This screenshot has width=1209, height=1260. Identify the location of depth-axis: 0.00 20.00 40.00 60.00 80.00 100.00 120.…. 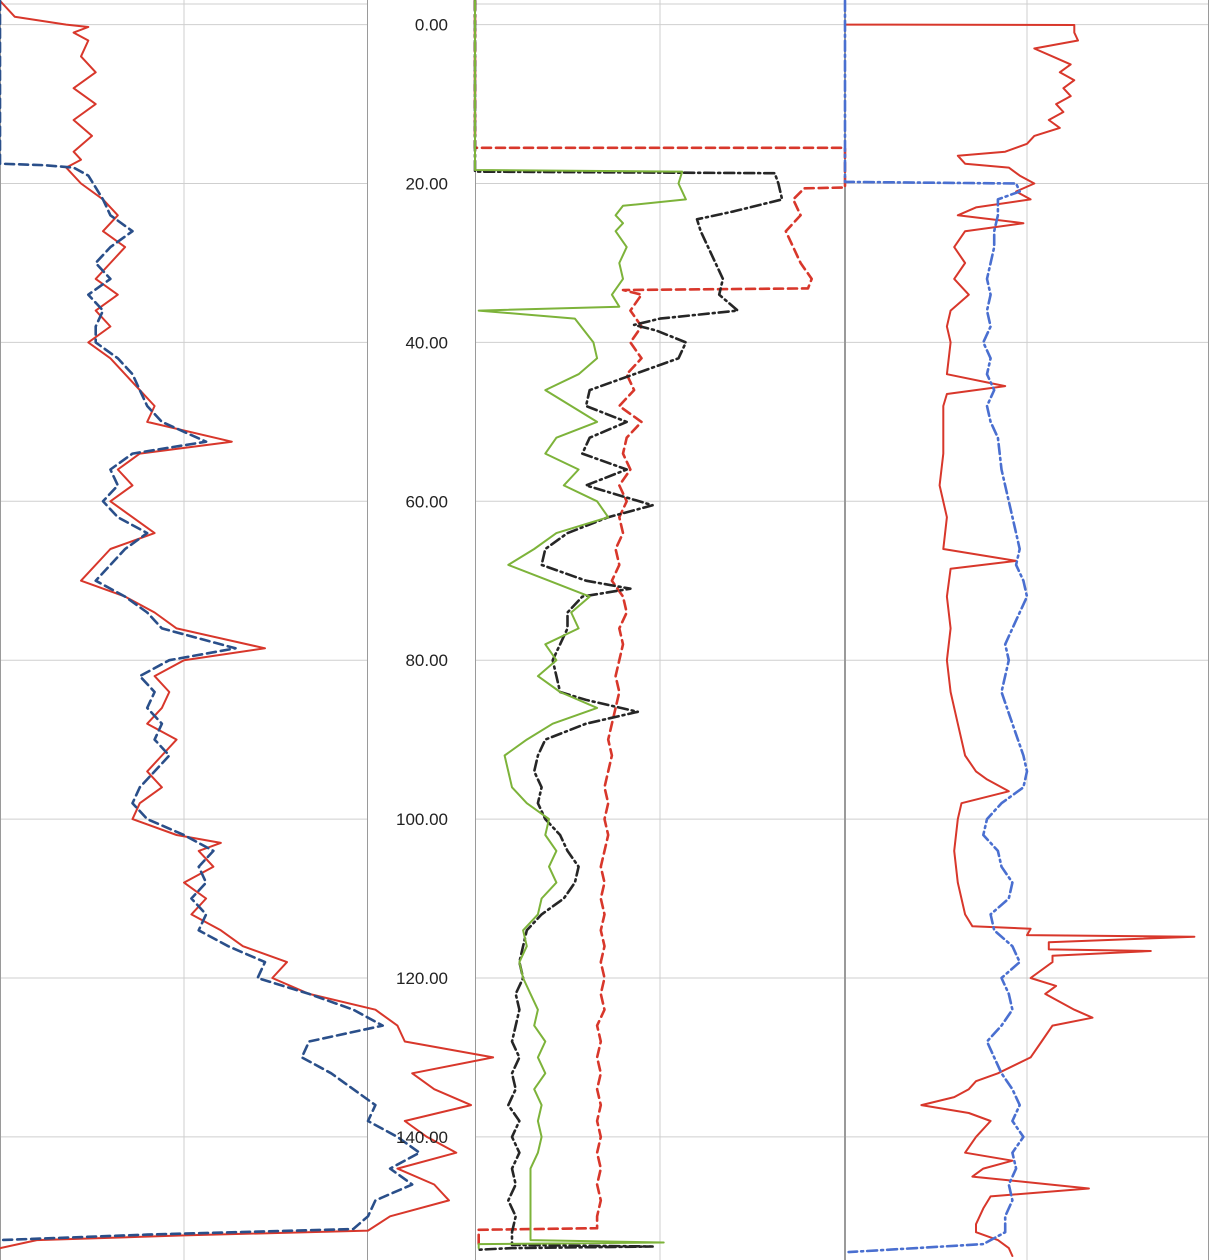
(422, 581).